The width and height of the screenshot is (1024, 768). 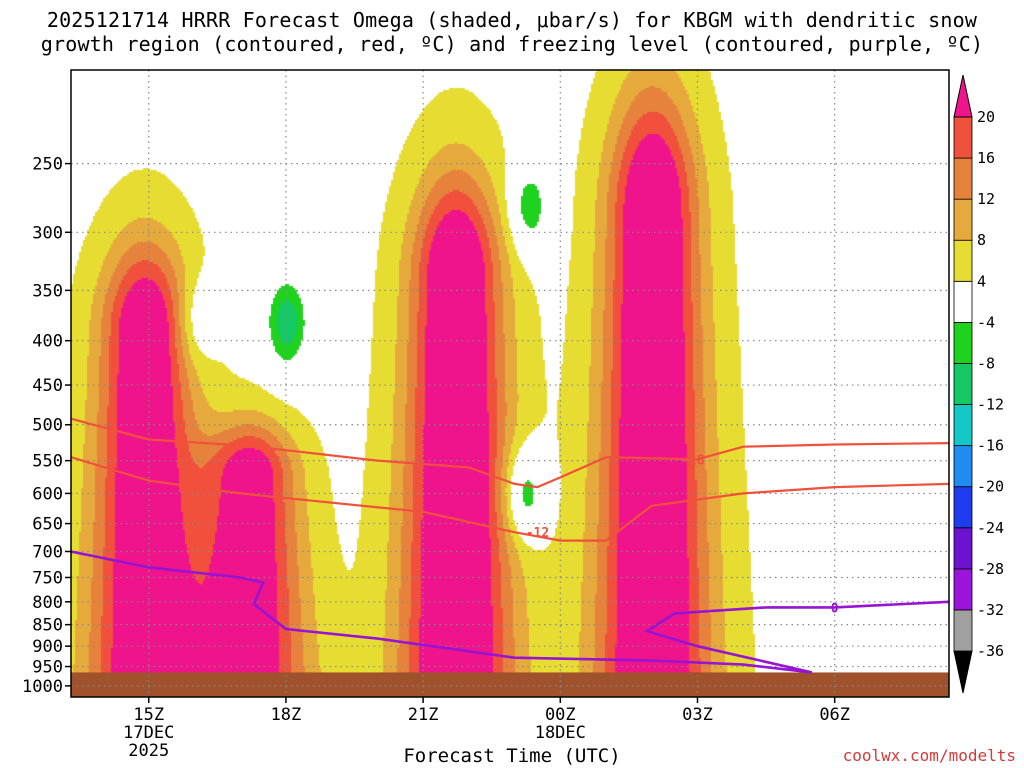 What do you see at coordinates (990, 610) in the screenshot?
I see `colorbar-label--32: -32` at bounding box center [990, 610].